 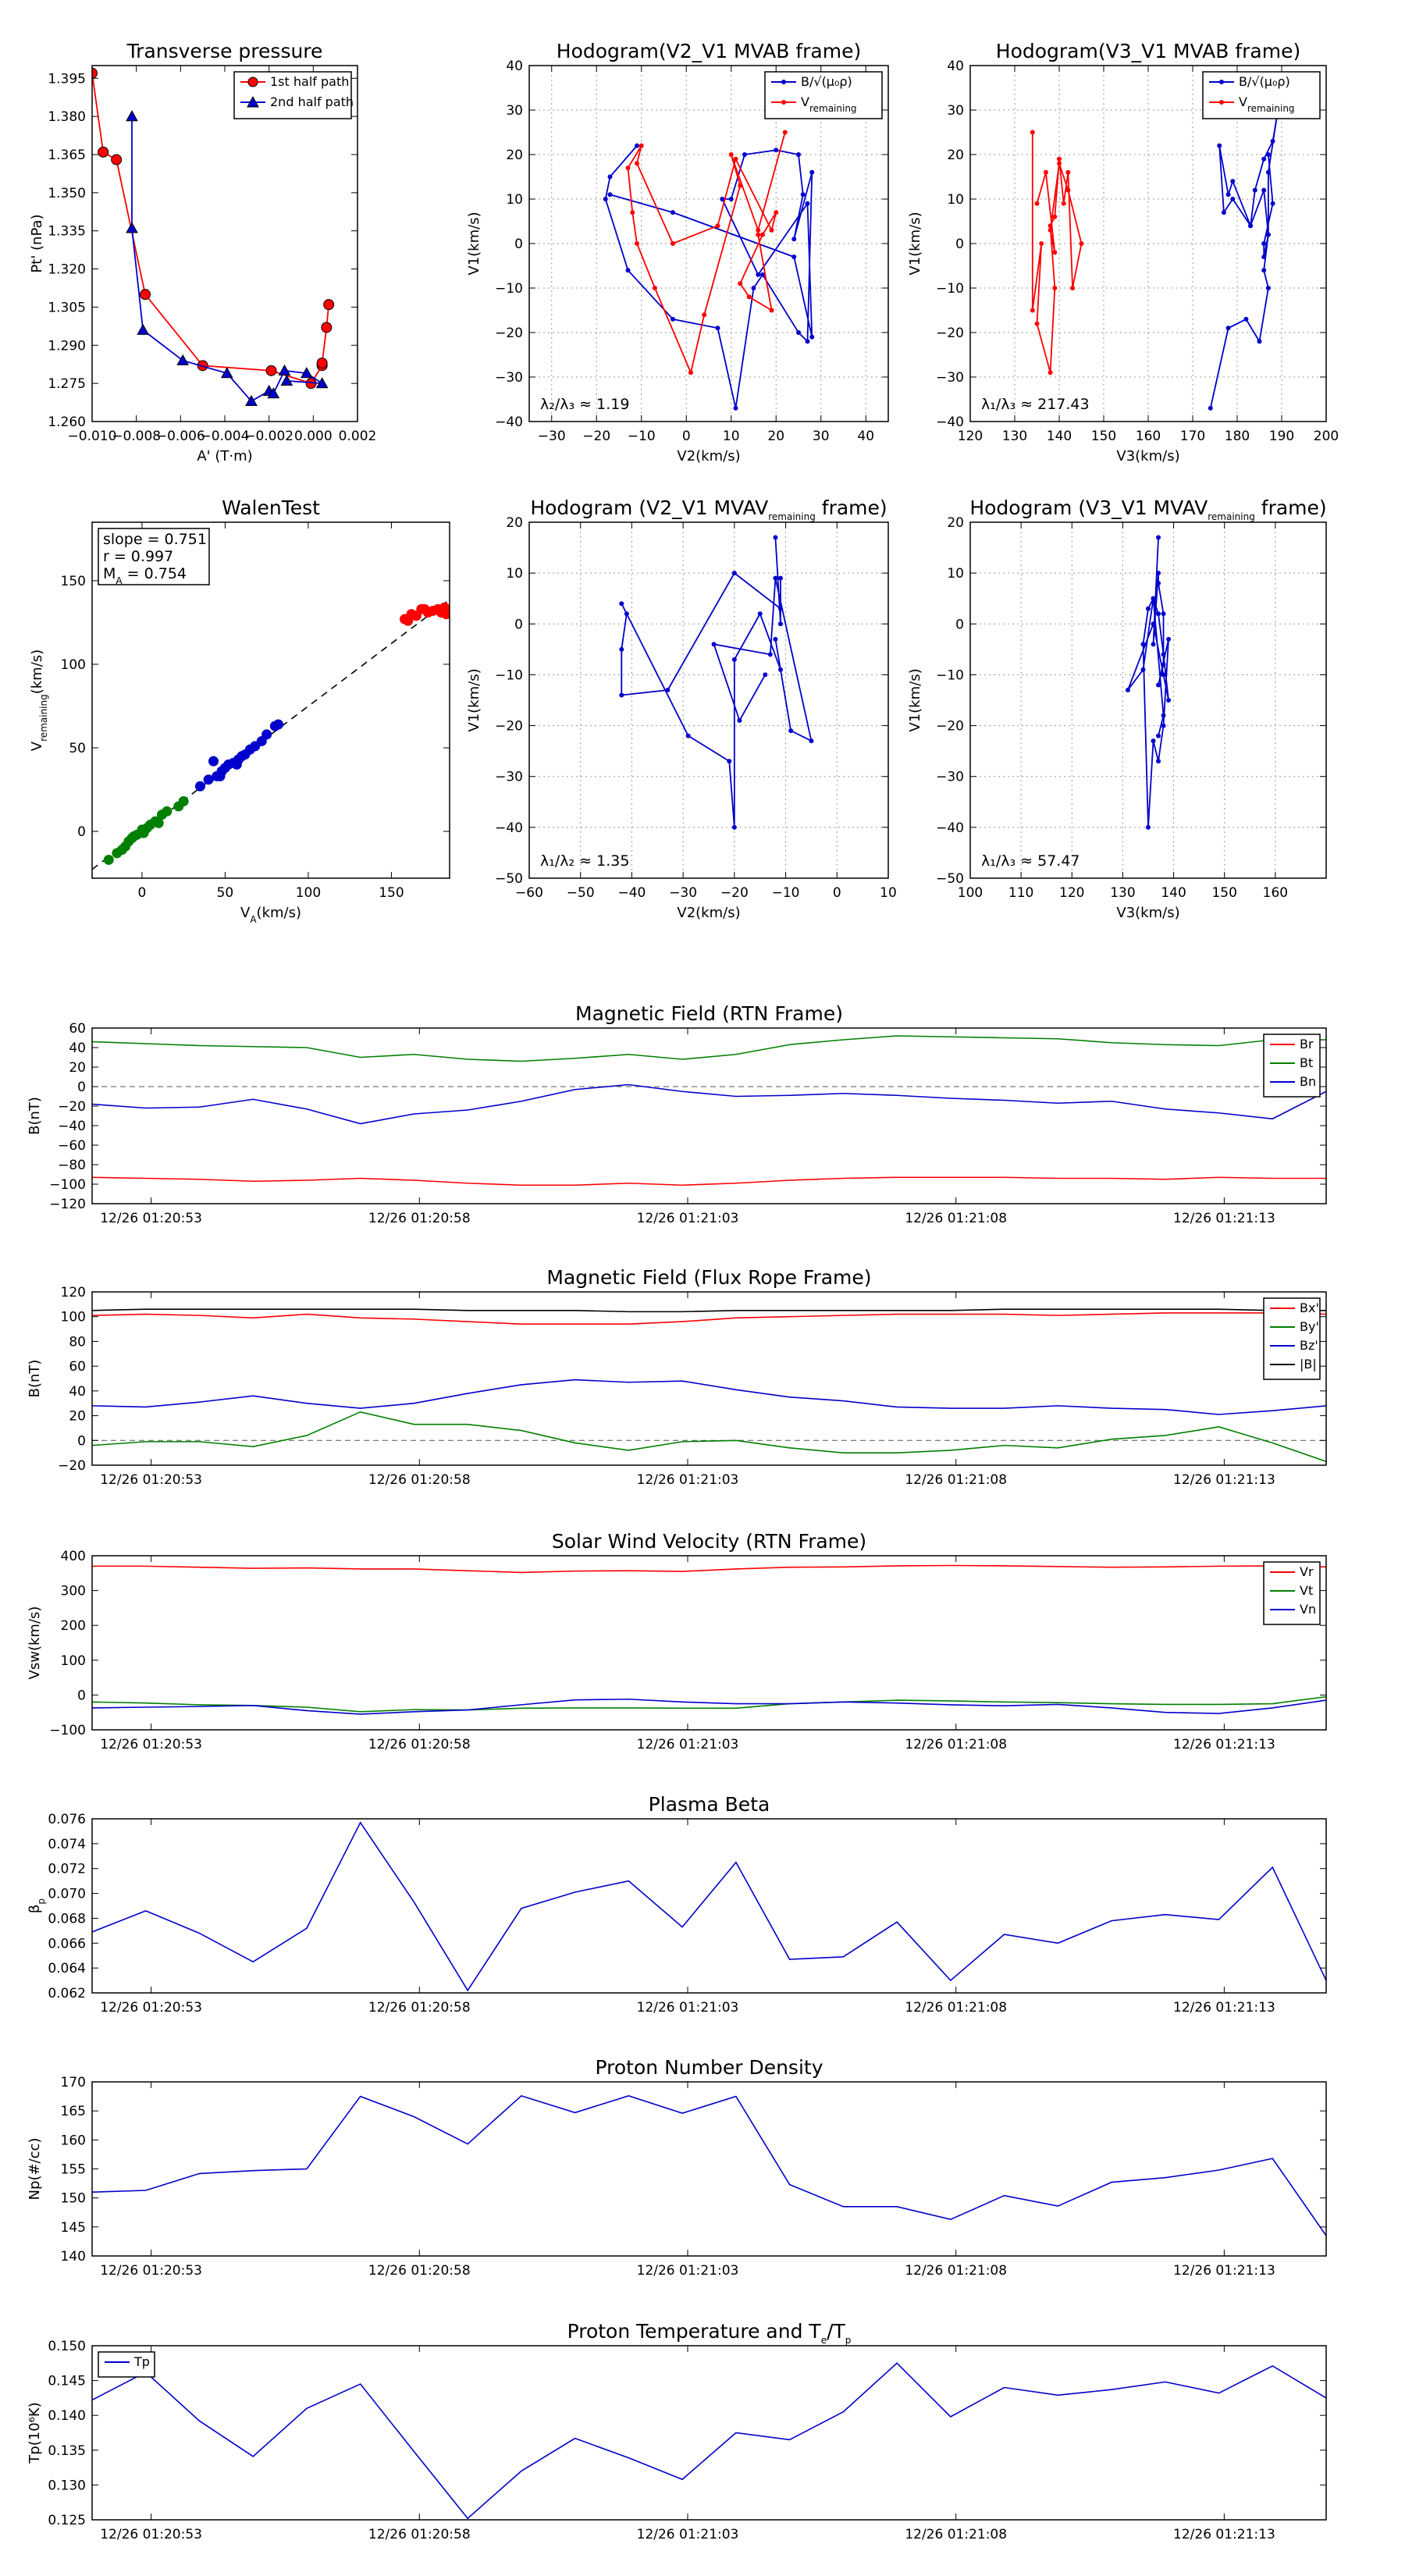 I want to click on y-tick-label: 0.064, so click(x=67, y=1968).